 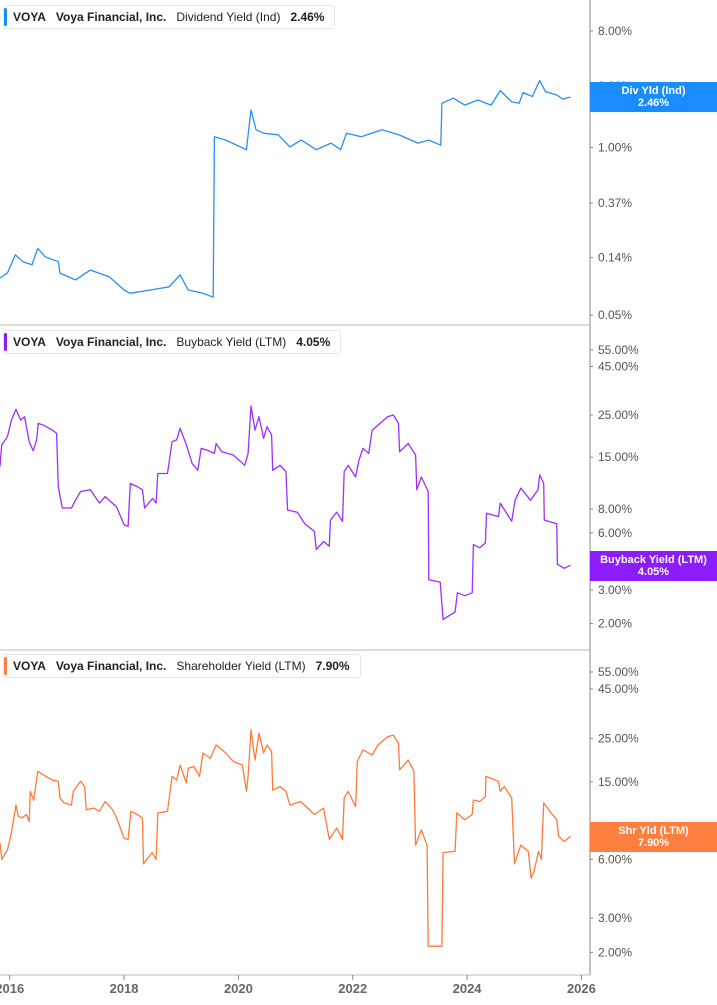 What do you see at coordinates (615, 258) in the screenshot?
I see `y-tick-label: 0.14%` at bounding box center [615, 258].